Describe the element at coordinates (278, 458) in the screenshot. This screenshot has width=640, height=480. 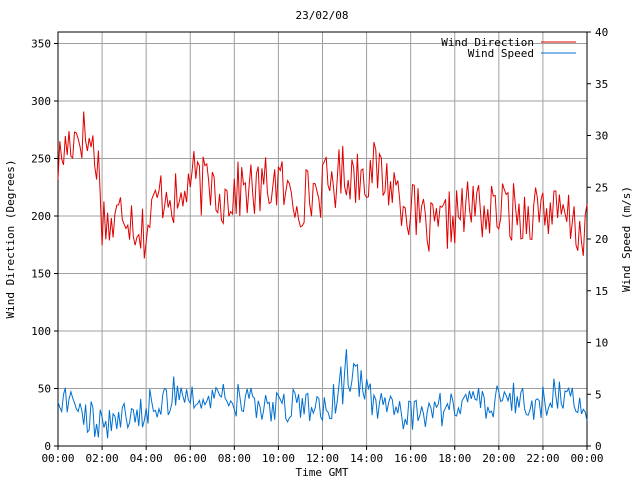
I see `x-tick-label: 10:00` at that location.